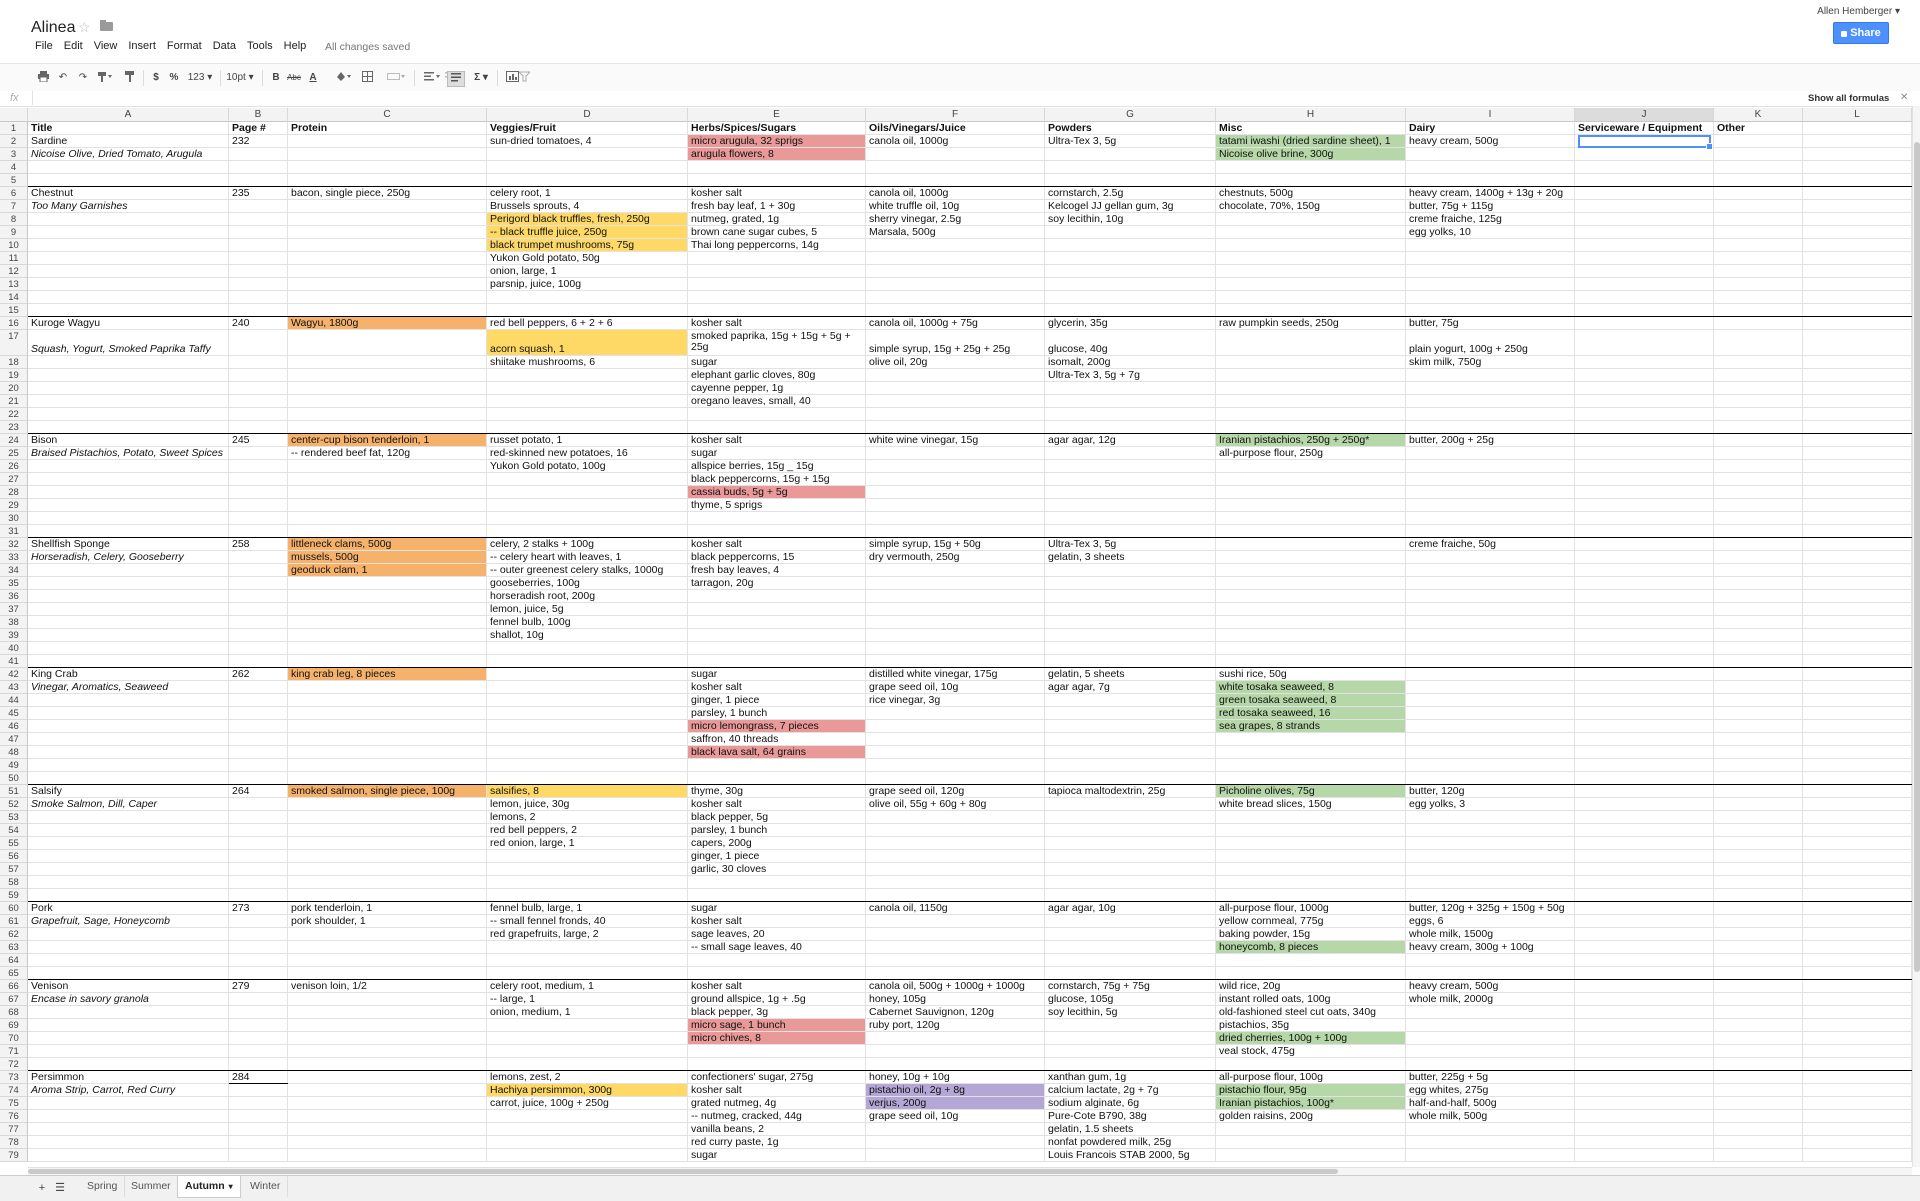  I want to click on row-header: 64, so click(14, 960).